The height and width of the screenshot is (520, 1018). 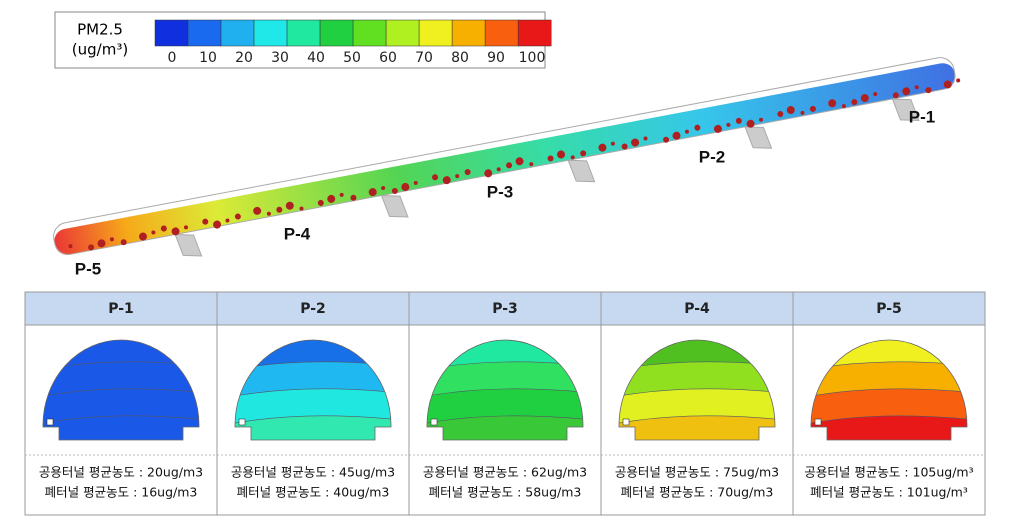 What do you see at coordinates (244, 58) in the screenshot?
I see `colorbar-tick: 20` at bounding box center [244, 58].